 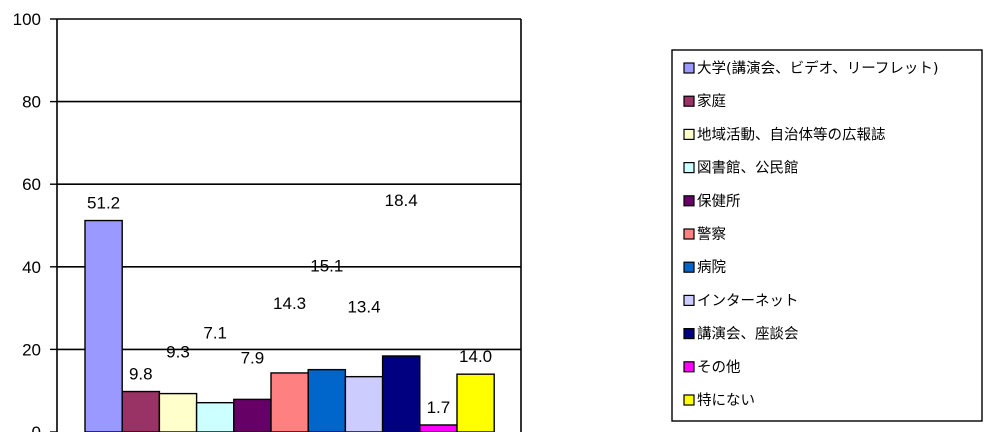 I want to click on legend-label-1: 大学(講演会、ビデオ、リーフレット), so click(x=818, y=68).